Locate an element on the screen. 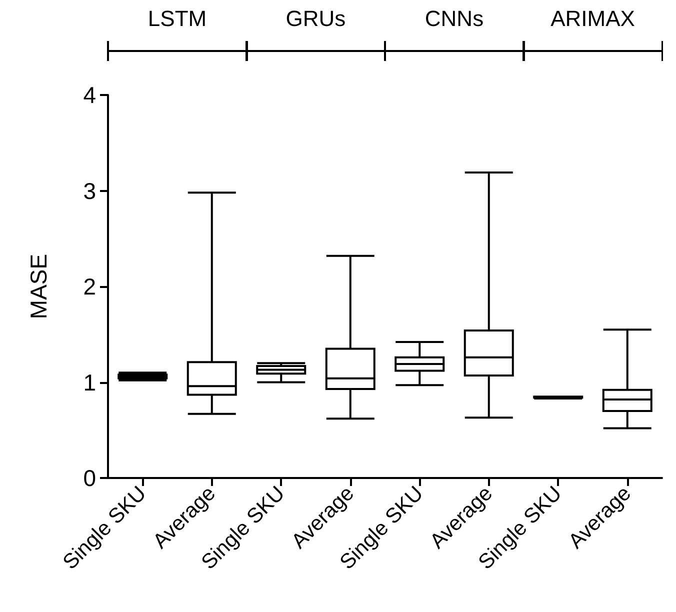 This screenshot has width=676, height=612. text: GRUs is located at coordinates (315, 19).